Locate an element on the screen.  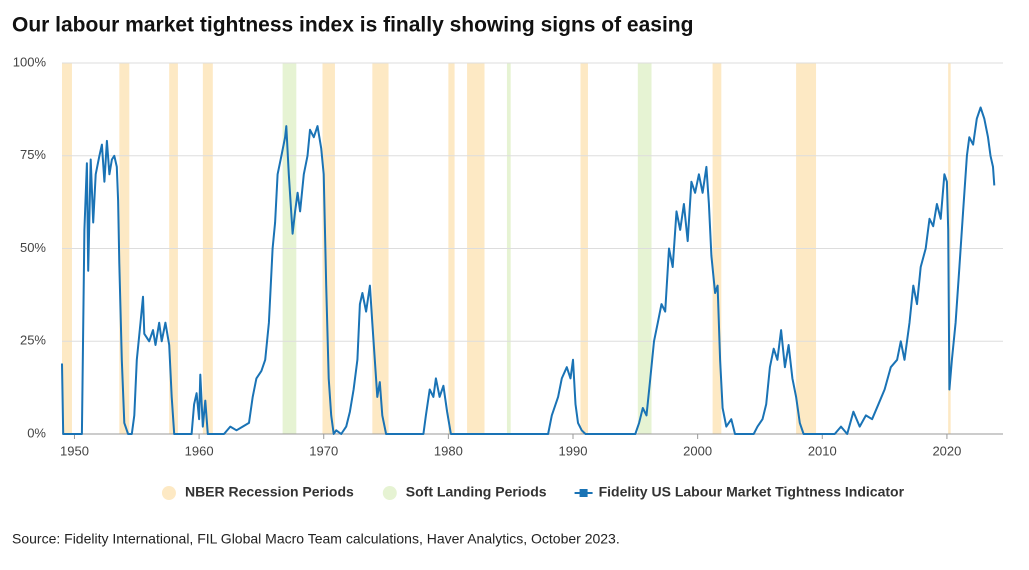
y-tick-label: 25% is located at coordinates (33, 340).